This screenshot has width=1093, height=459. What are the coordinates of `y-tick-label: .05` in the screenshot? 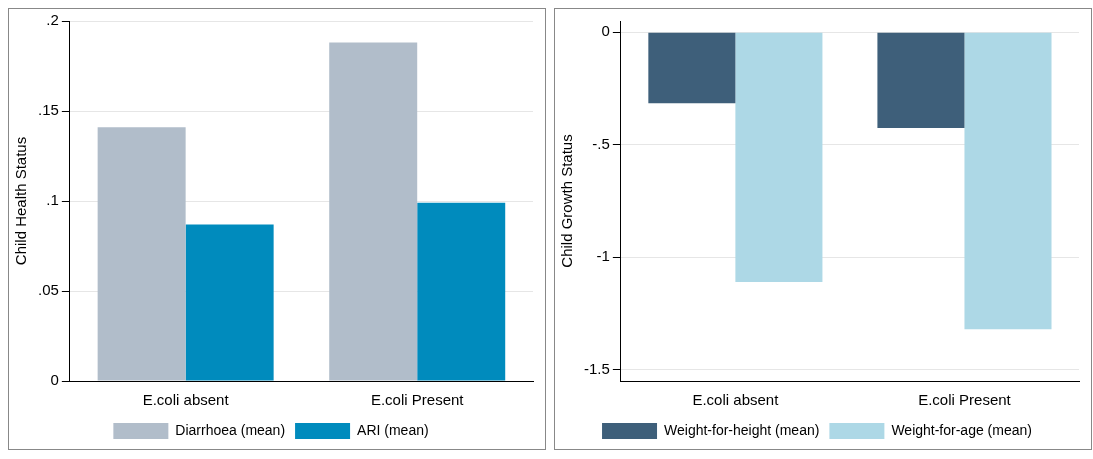 It's located at (48, 290).